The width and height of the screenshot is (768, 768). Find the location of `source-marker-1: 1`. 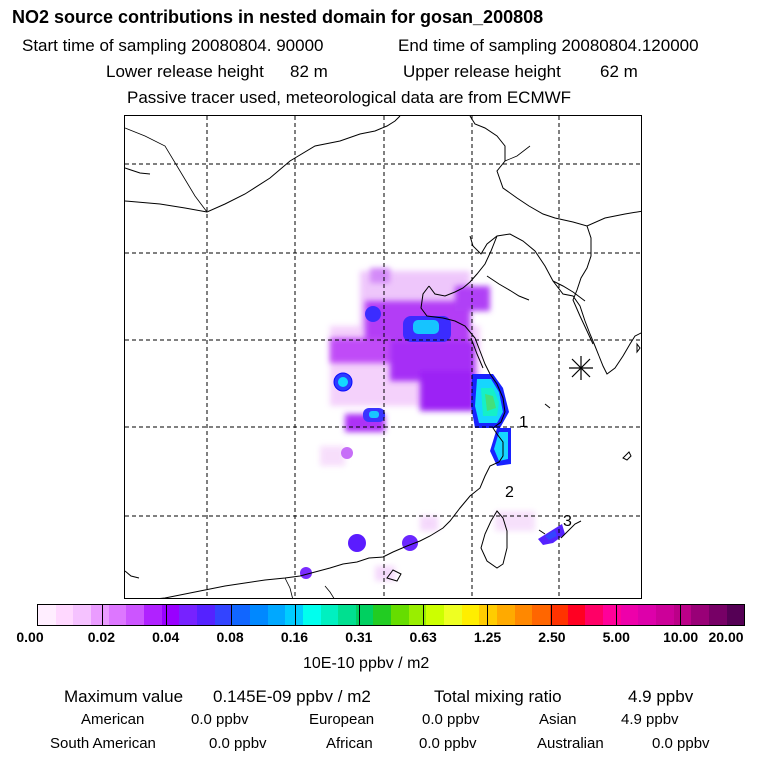

source-marker-1: 1 is located at coordinates (523, 422).